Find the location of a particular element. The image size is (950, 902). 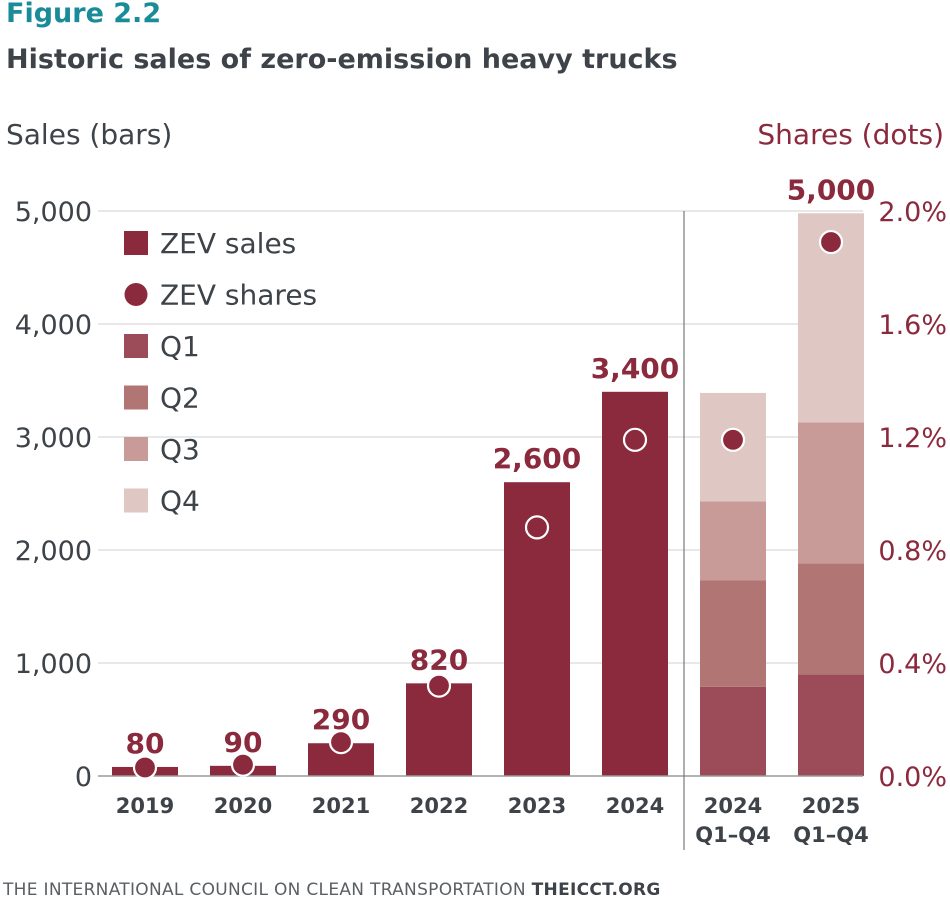

data-label-2023: 2,600 is located at coordinates (537, 458).